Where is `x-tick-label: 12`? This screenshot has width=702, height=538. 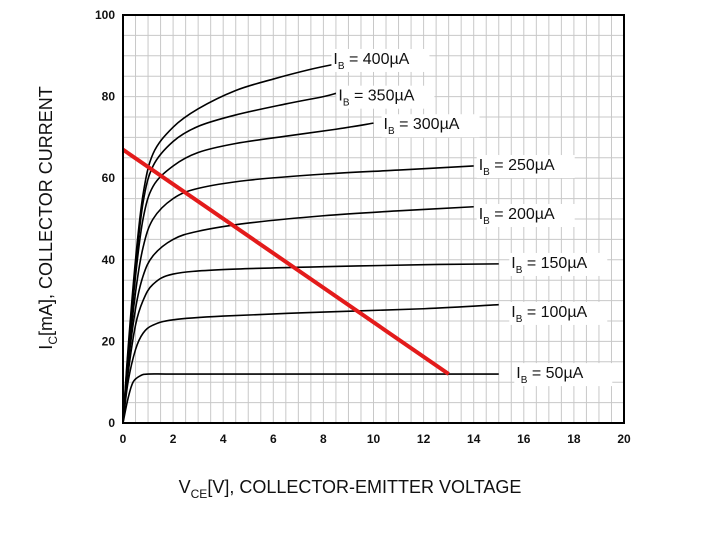 x-tick-label: 12 is located at coordinates (424, 439).